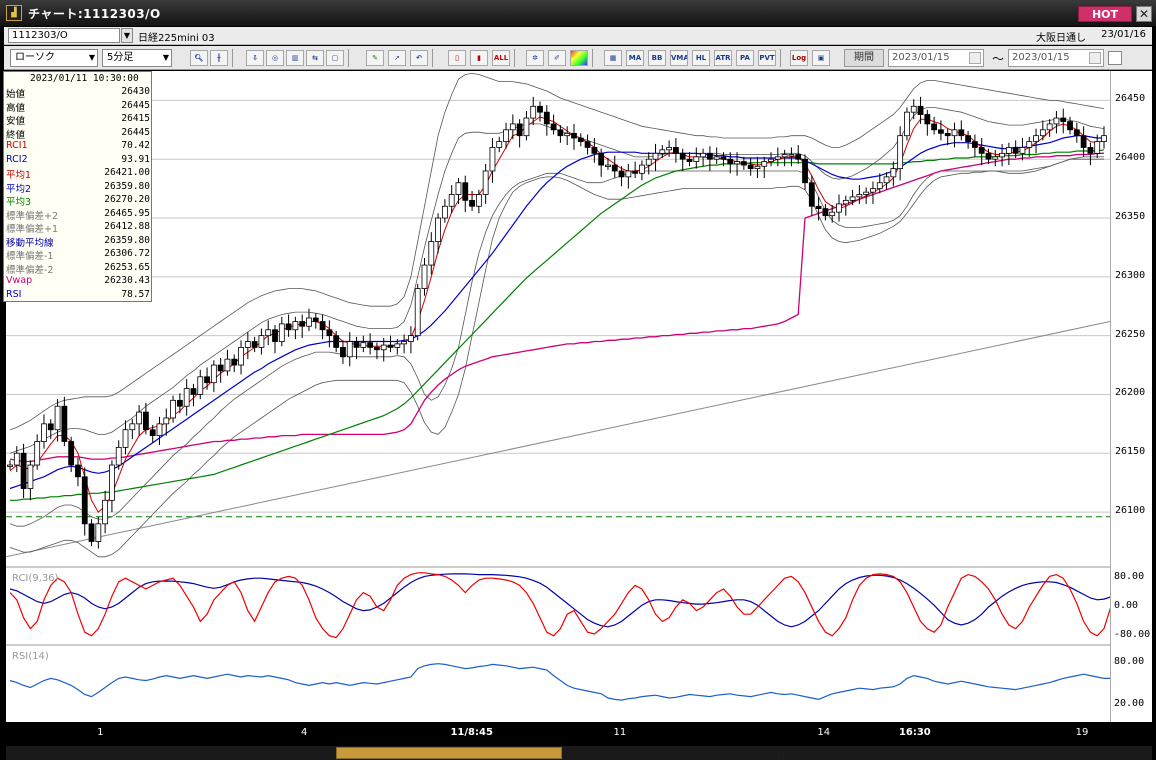 This screenshot has width=1156, height=760. I want to click on all-button: ALL, so click(501, 58).